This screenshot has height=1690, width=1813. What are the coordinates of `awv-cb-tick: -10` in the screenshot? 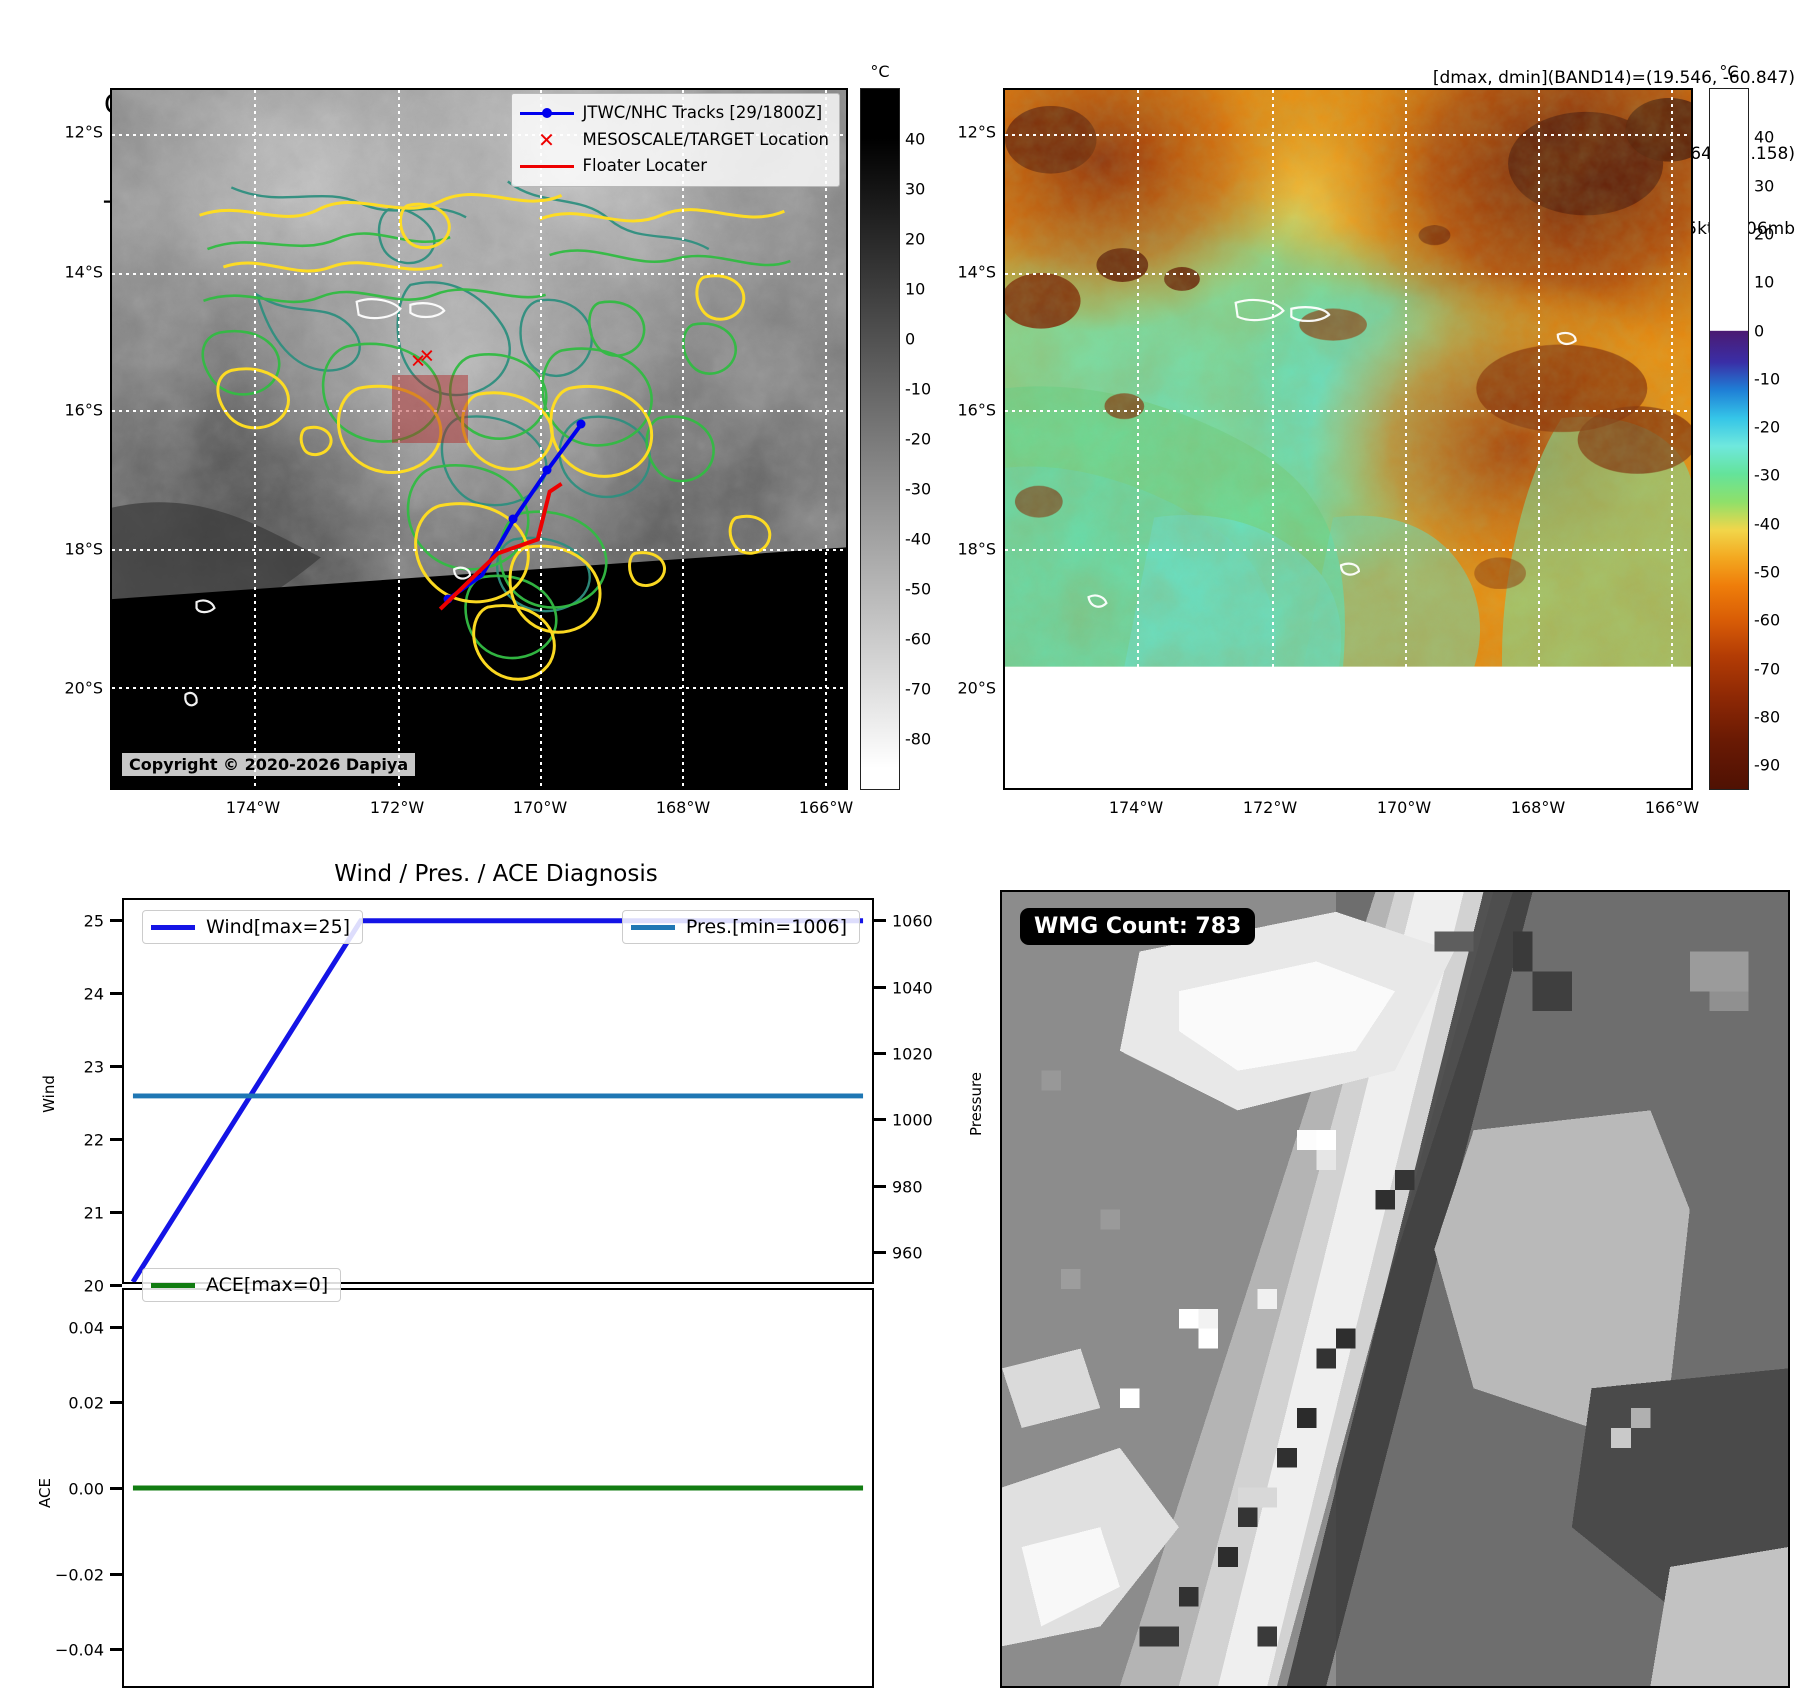 It's located at (1767, 379).